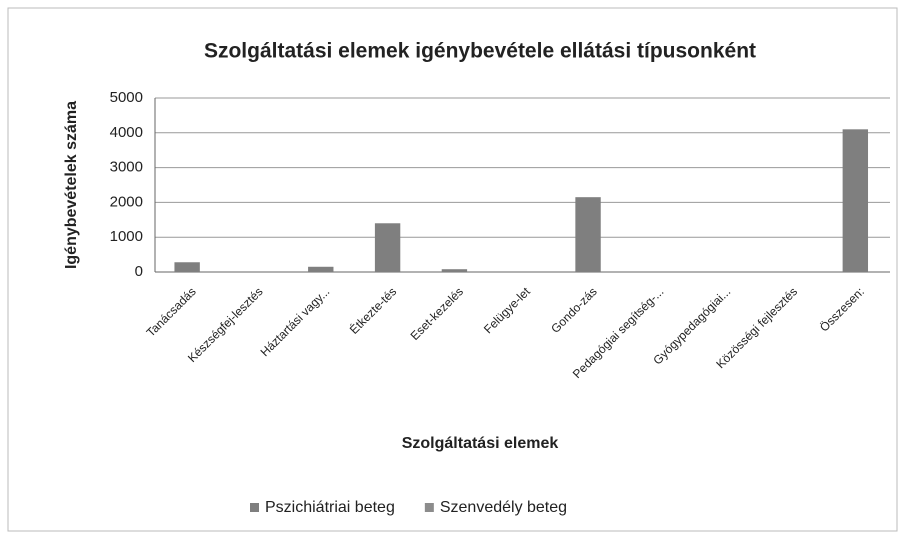  Describe the element at coordinates (503, 507) in the screenshot. I see `legend-label: Szenvedély beteg` at that location.